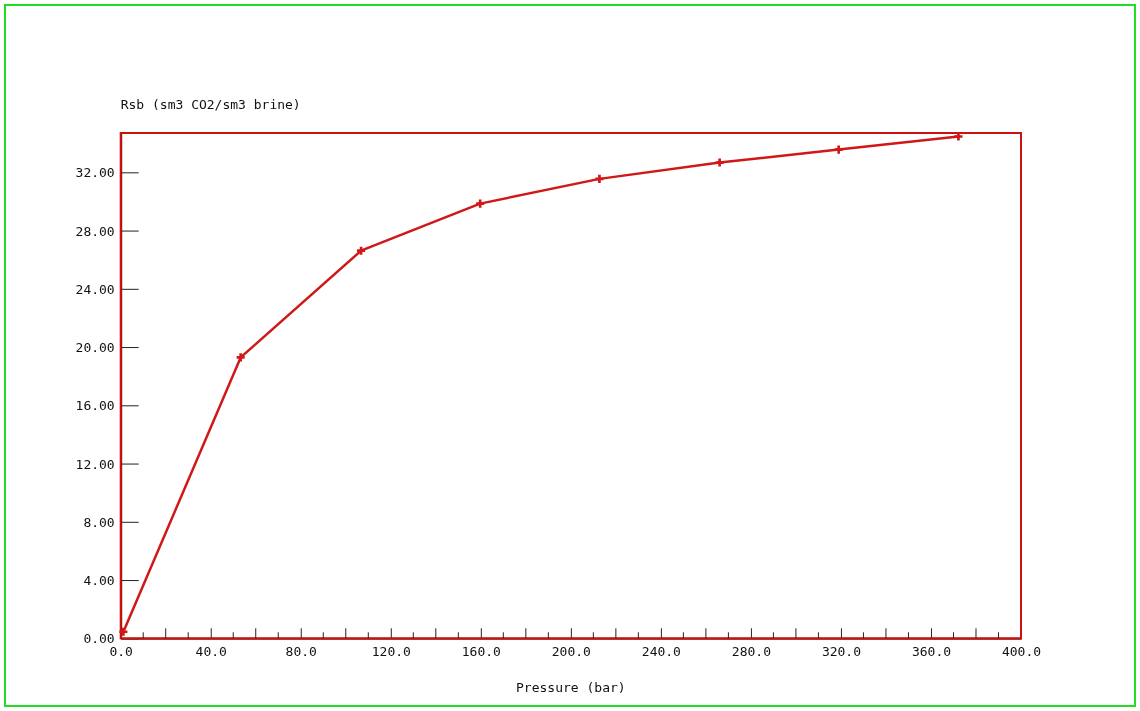  What do you see at coordinates (95, 289) in the screenshot?
I see `y-tick-label: 24.00` at bounding box center [95, 289].